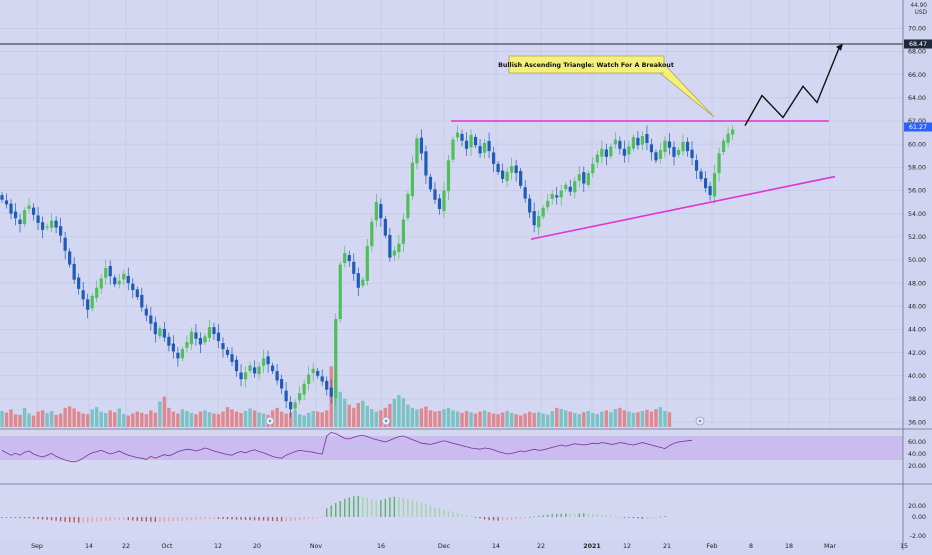 The image size is (932, 555). Describe the element at coordinates (792, 85) in the screenshot. I see `projection-path` at that location.